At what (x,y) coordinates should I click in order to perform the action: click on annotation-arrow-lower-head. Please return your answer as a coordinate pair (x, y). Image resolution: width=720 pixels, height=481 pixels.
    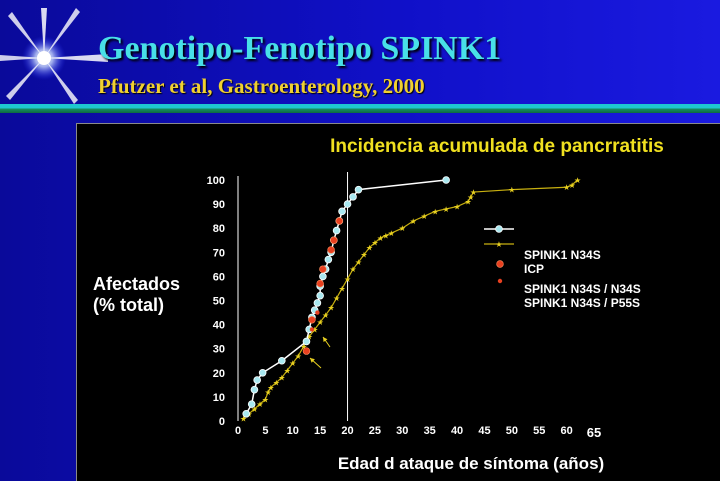
    Looking at the image, I should click on (312, 360).